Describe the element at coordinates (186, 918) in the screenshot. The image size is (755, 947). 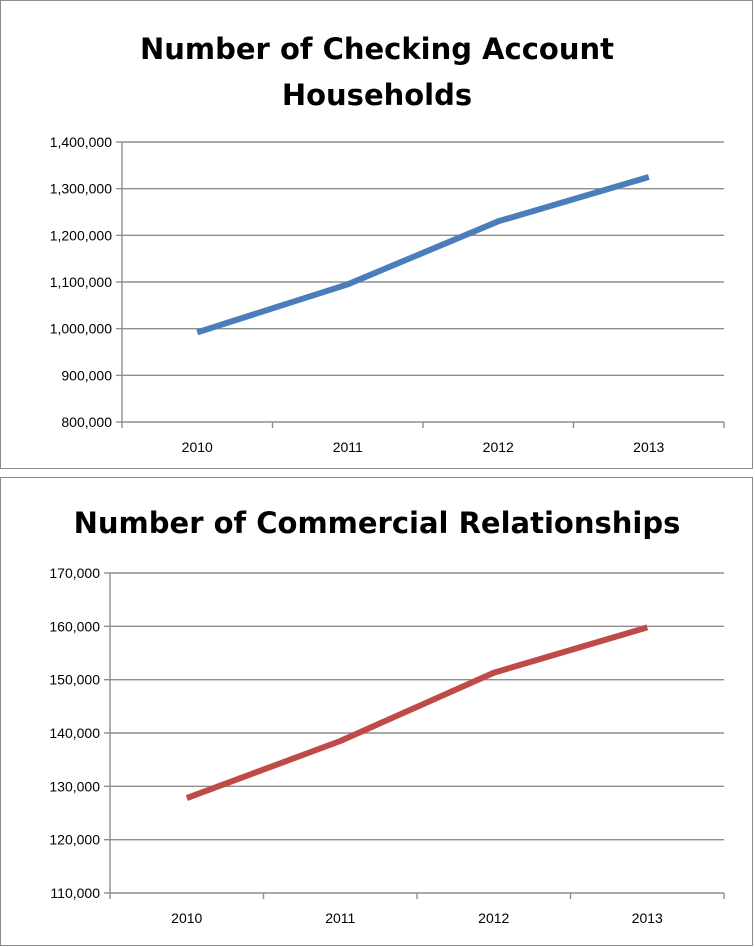
I see `commercial-x-tick-label-2010: 2010` at that location.